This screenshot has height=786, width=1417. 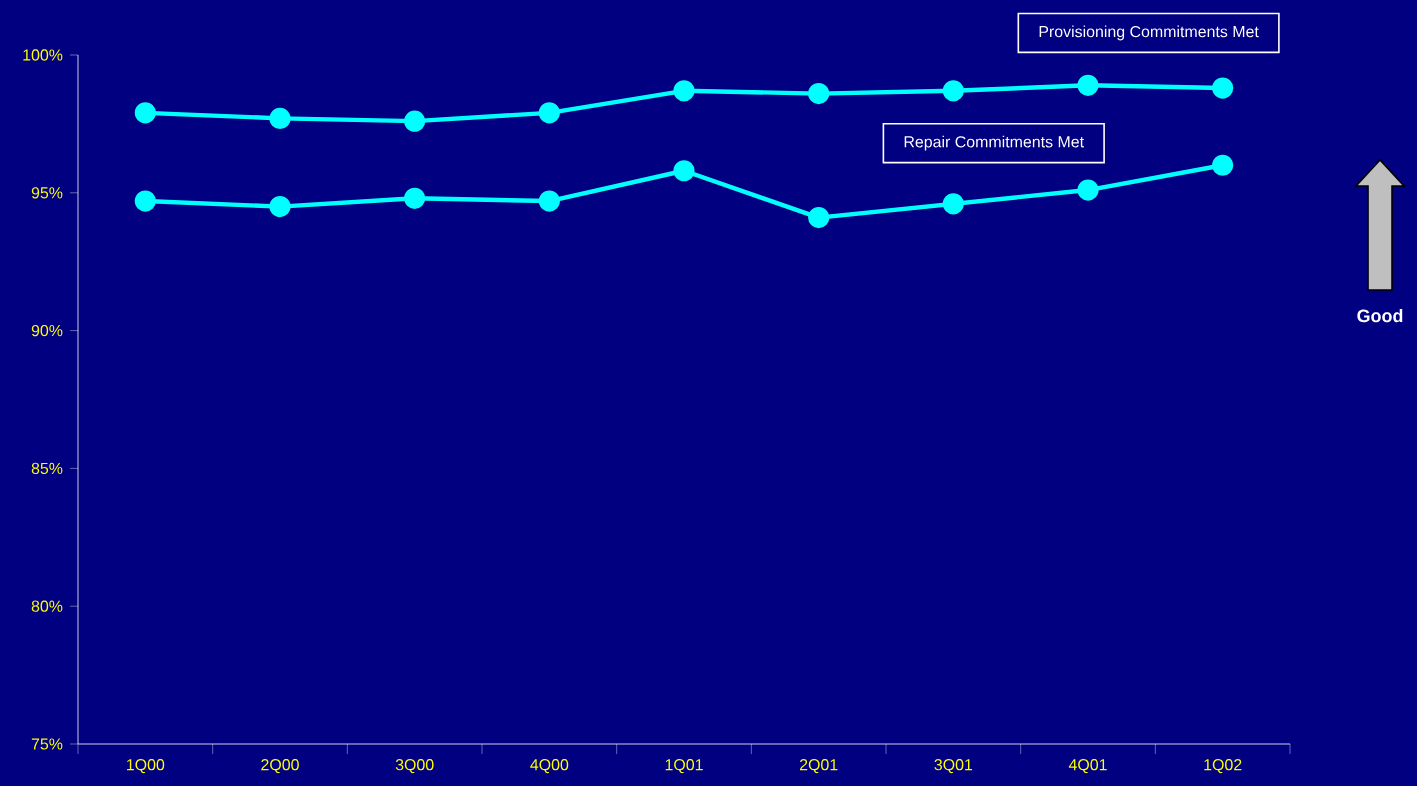 What do you see at coordinates (818, 766) in the screenshot?
I see `x-tick-label: 2Q01` at bounding box center [818, 766].